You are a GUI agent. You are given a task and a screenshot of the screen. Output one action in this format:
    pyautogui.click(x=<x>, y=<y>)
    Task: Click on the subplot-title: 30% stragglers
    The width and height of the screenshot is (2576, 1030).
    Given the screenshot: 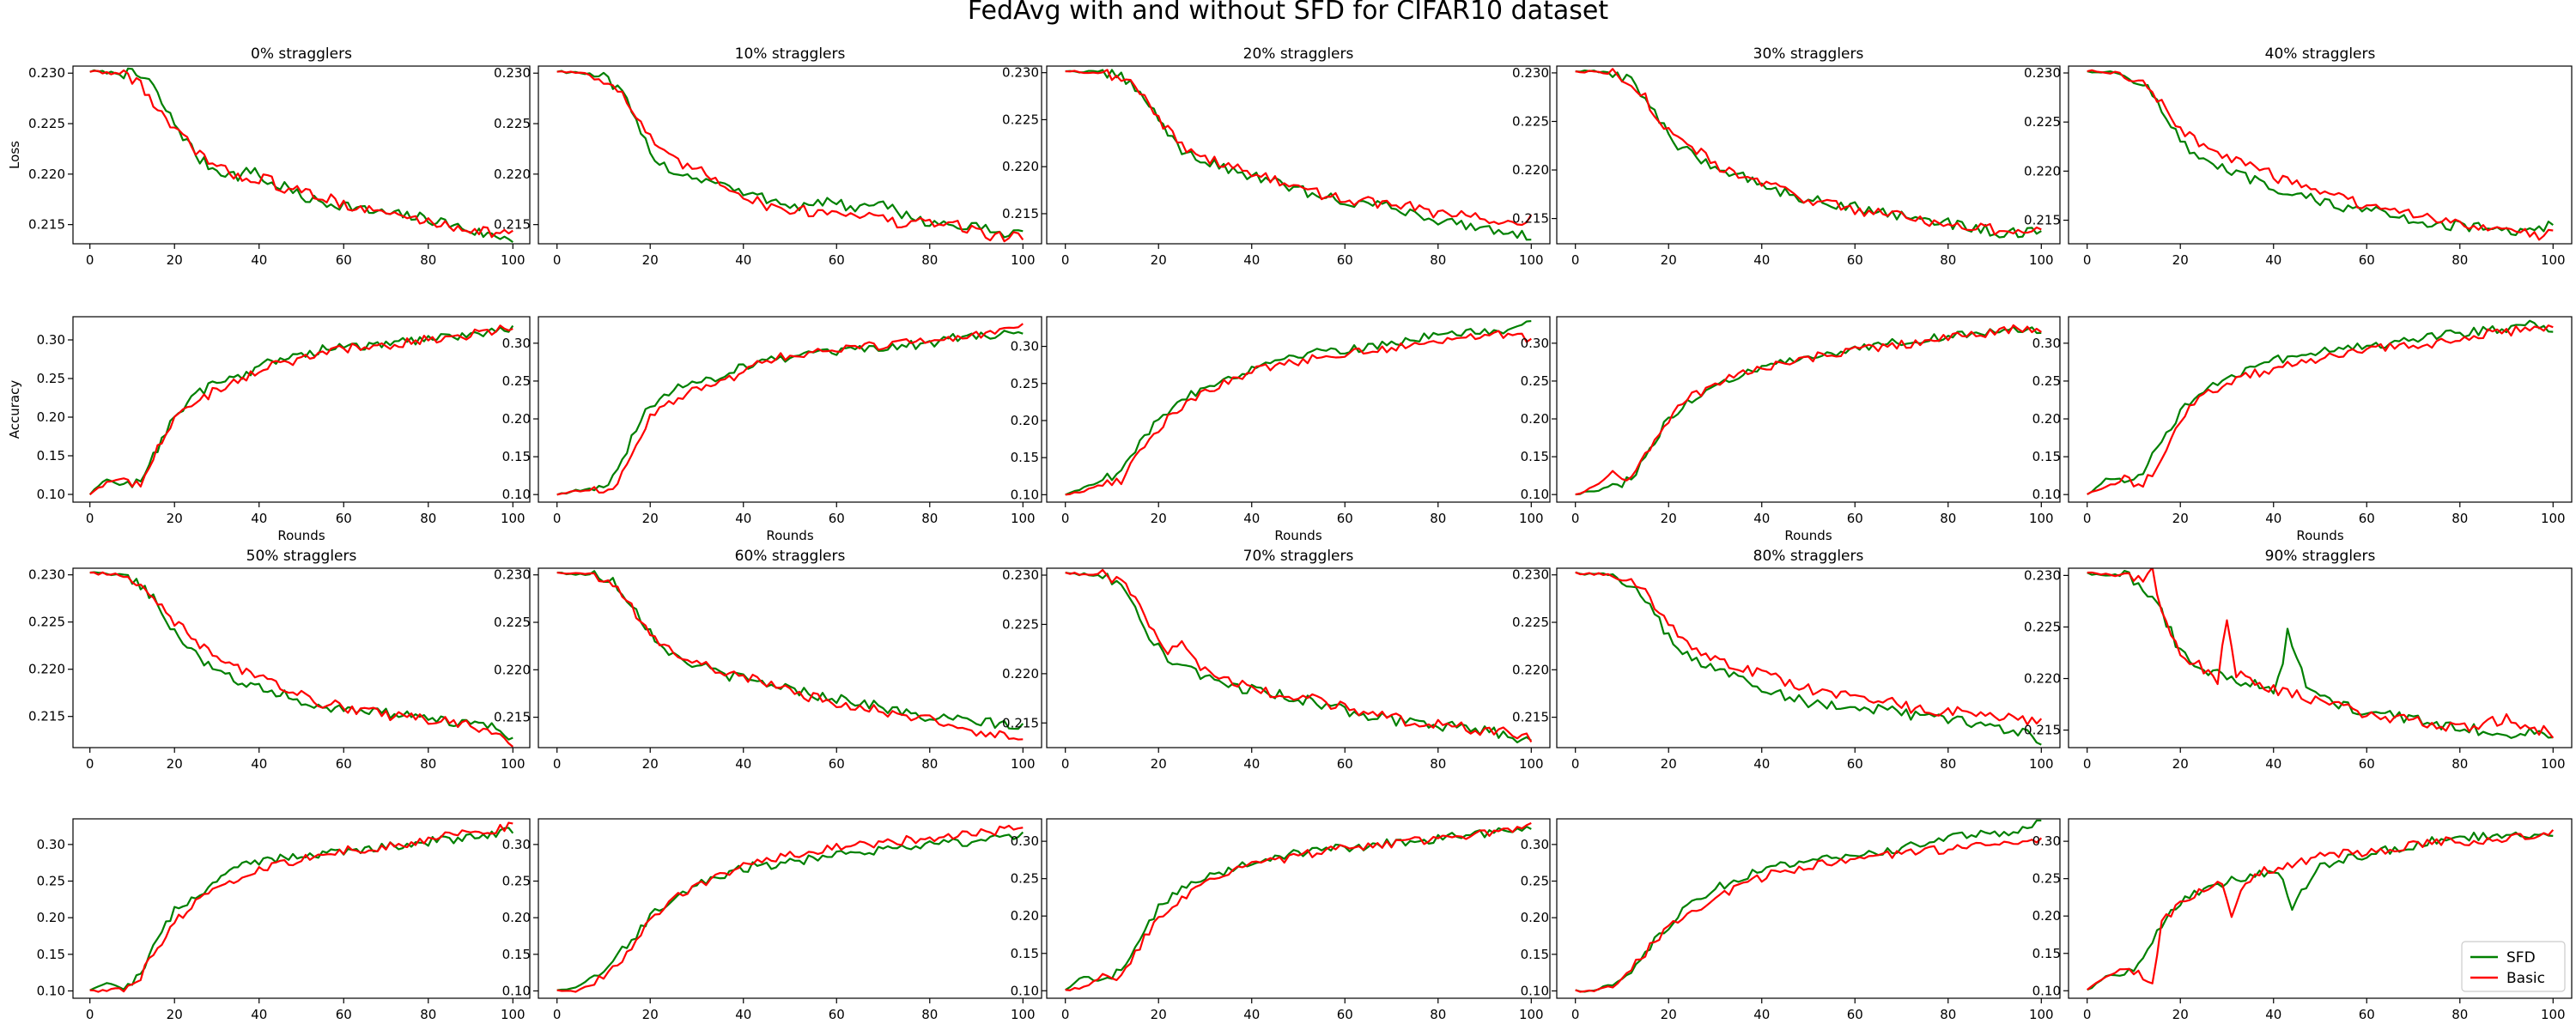 What is the action you would take?
    pyautogui.click(x=1808, y=54)
    